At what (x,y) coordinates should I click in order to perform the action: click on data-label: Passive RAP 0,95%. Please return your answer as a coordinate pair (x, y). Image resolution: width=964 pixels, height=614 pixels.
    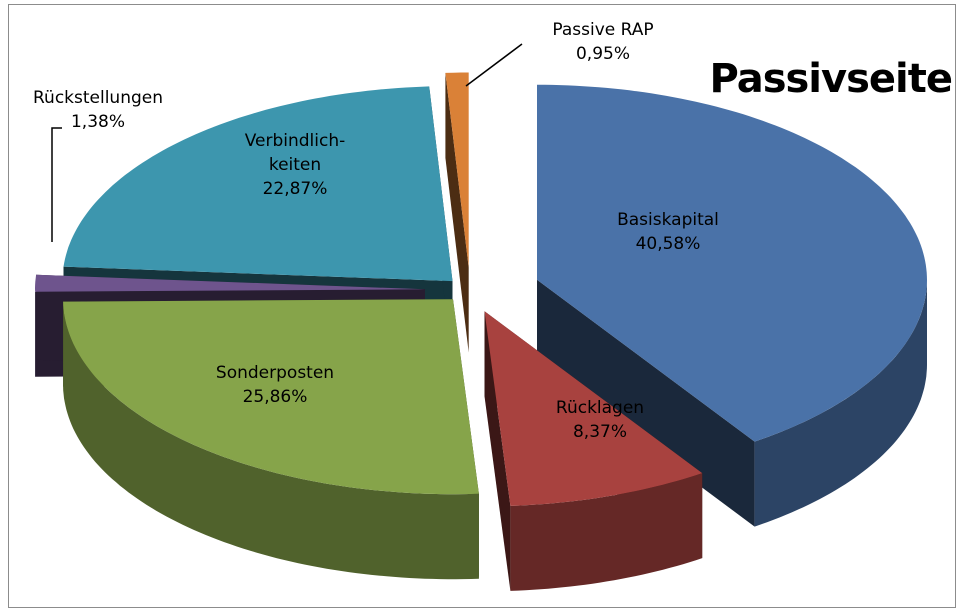
    Looking at the image, I should click on (602, 42).